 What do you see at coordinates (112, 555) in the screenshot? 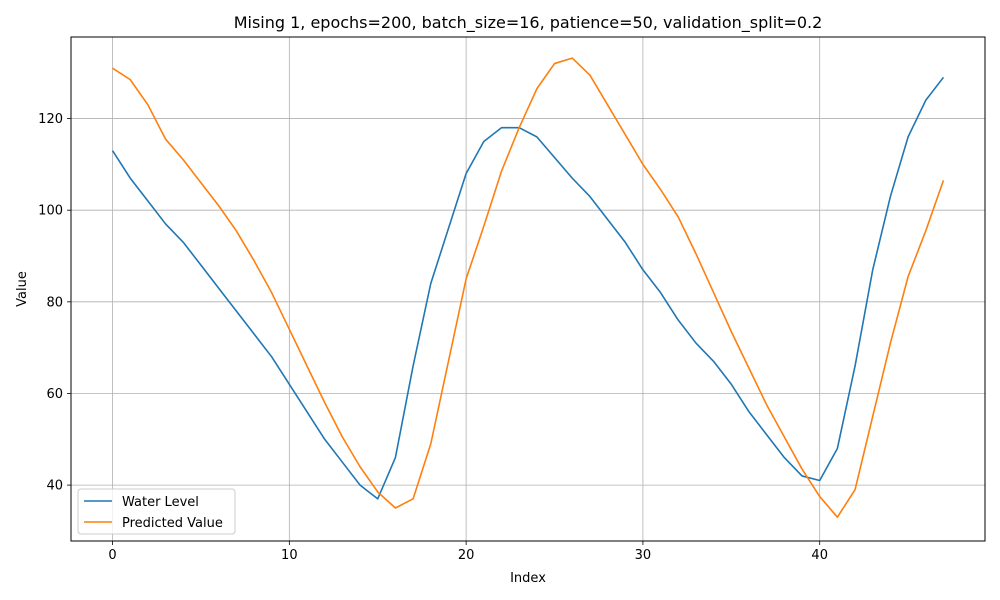
I see `x-tick-label: 0` at bounding box center [112, 555].